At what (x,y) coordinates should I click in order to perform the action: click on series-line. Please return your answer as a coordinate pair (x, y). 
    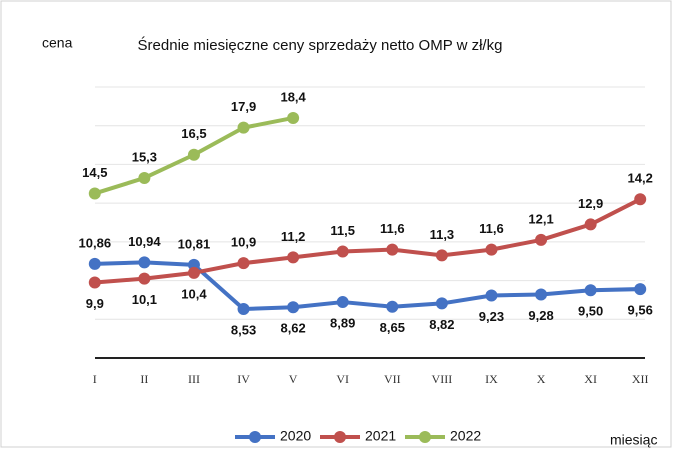
    Looking at the image, I should click on (367, 286).